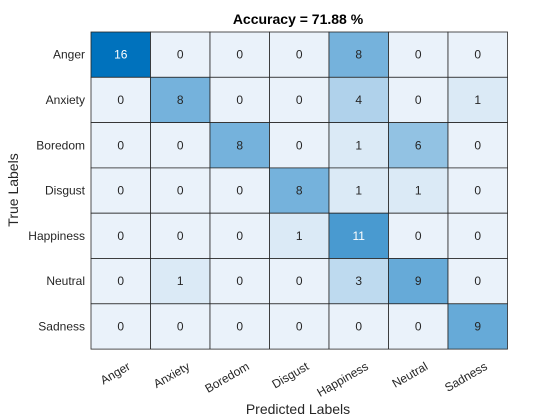 This screenshot has height=420, width=560. Describe the element at coordinates (359, 236) in the screenshot. I see `cell-value-label: 11` at that location.